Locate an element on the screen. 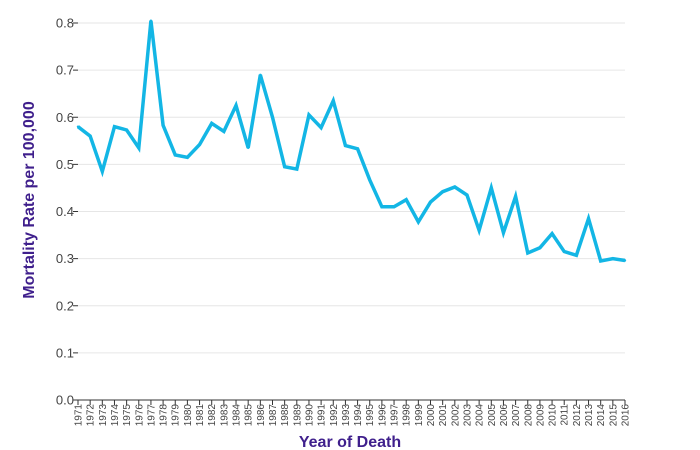  x-tick-label: 1985 is located at coordinates (249, 415).